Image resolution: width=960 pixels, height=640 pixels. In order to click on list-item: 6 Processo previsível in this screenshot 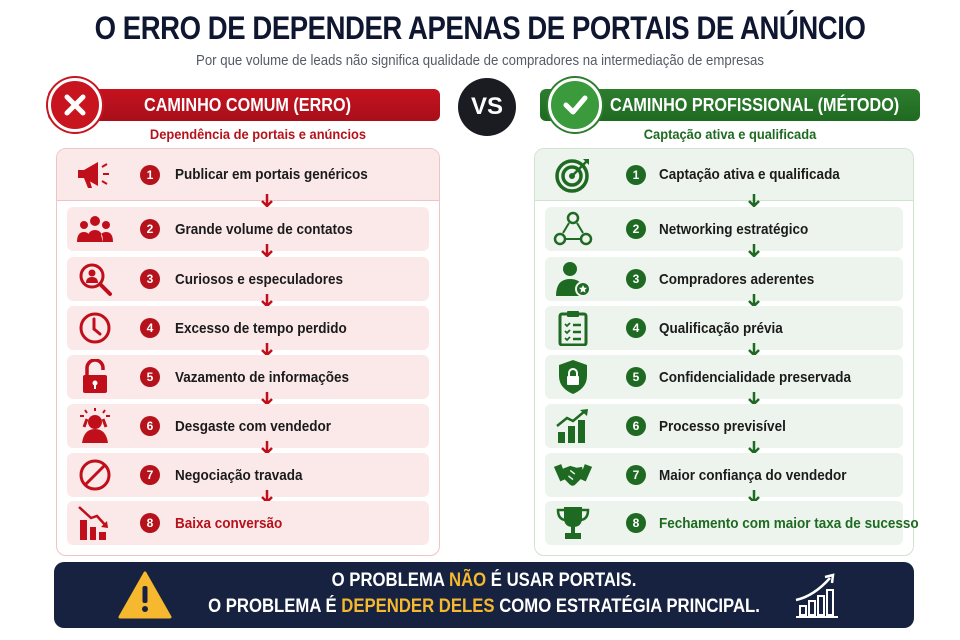, I will do `click(724, 426)`.